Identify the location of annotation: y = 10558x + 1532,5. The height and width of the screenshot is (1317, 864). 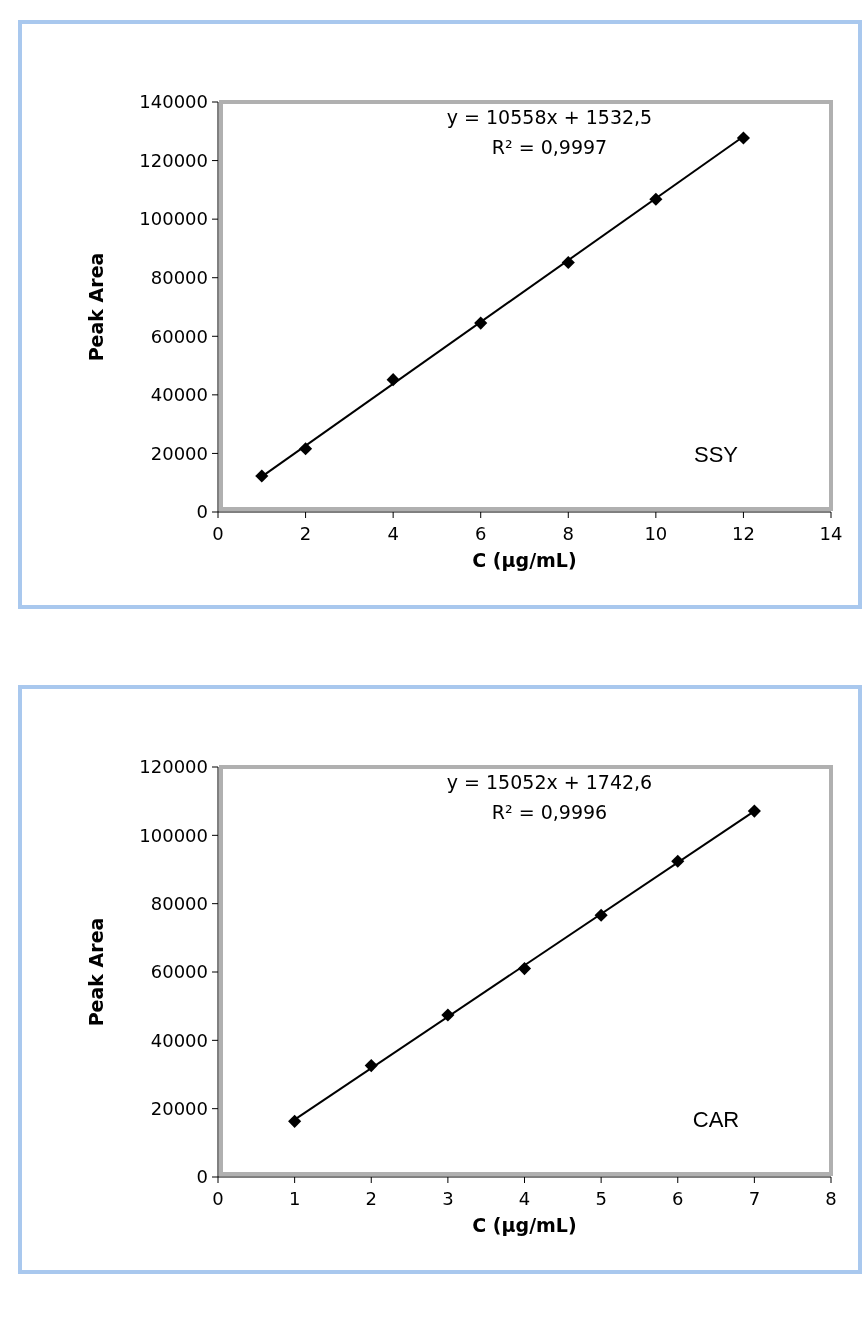
(549, 117).